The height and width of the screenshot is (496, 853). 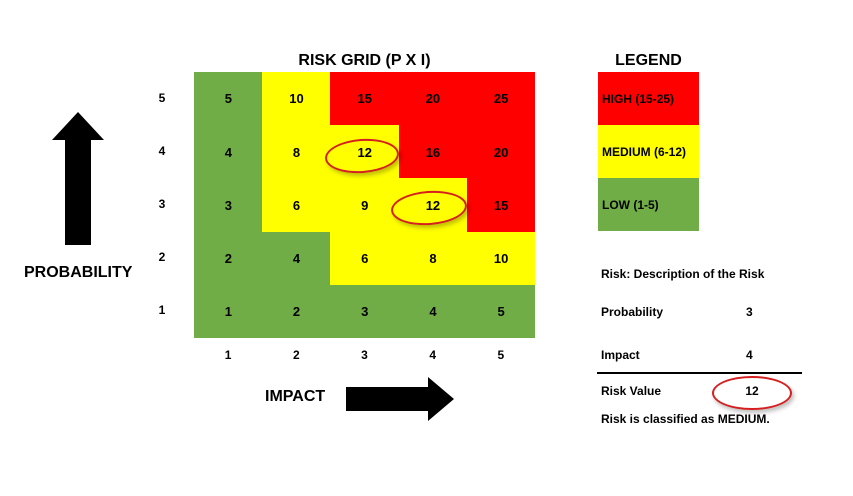 I want to click on grid-cell: 9, so click(x=365, y=205).